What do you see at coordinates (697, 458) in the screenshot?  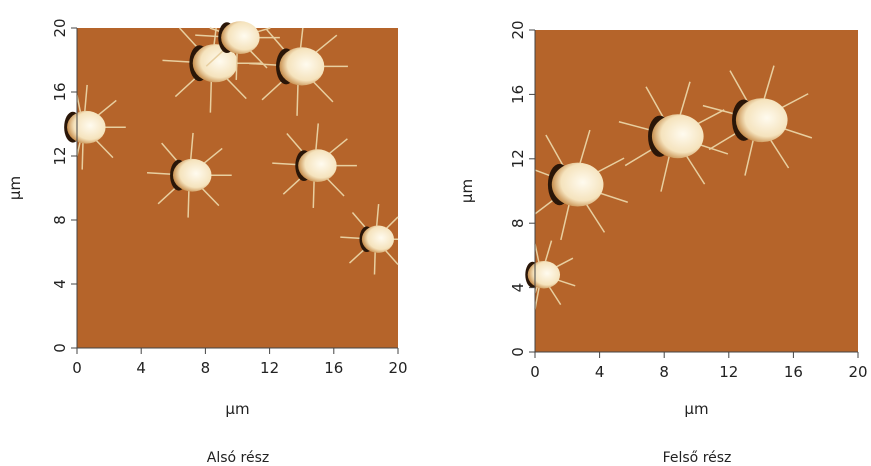 I see `caption: Felső rész` at bounding box center [697, 458].